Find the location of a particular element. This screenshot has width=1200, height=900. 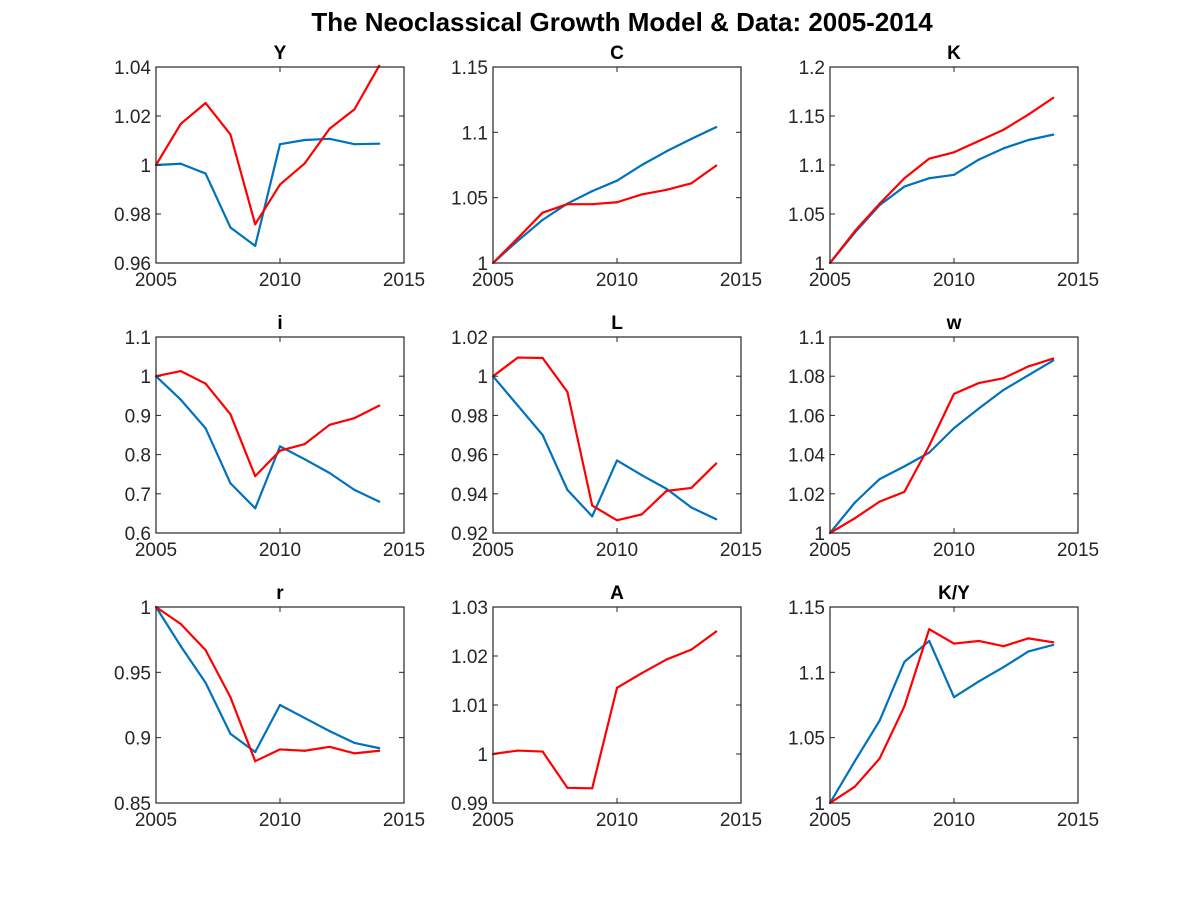

subplot-w: w 1 1.02 1.04 1.06 1.08 1.1 2005 2010 2015 is located at coordinates (943, 437).